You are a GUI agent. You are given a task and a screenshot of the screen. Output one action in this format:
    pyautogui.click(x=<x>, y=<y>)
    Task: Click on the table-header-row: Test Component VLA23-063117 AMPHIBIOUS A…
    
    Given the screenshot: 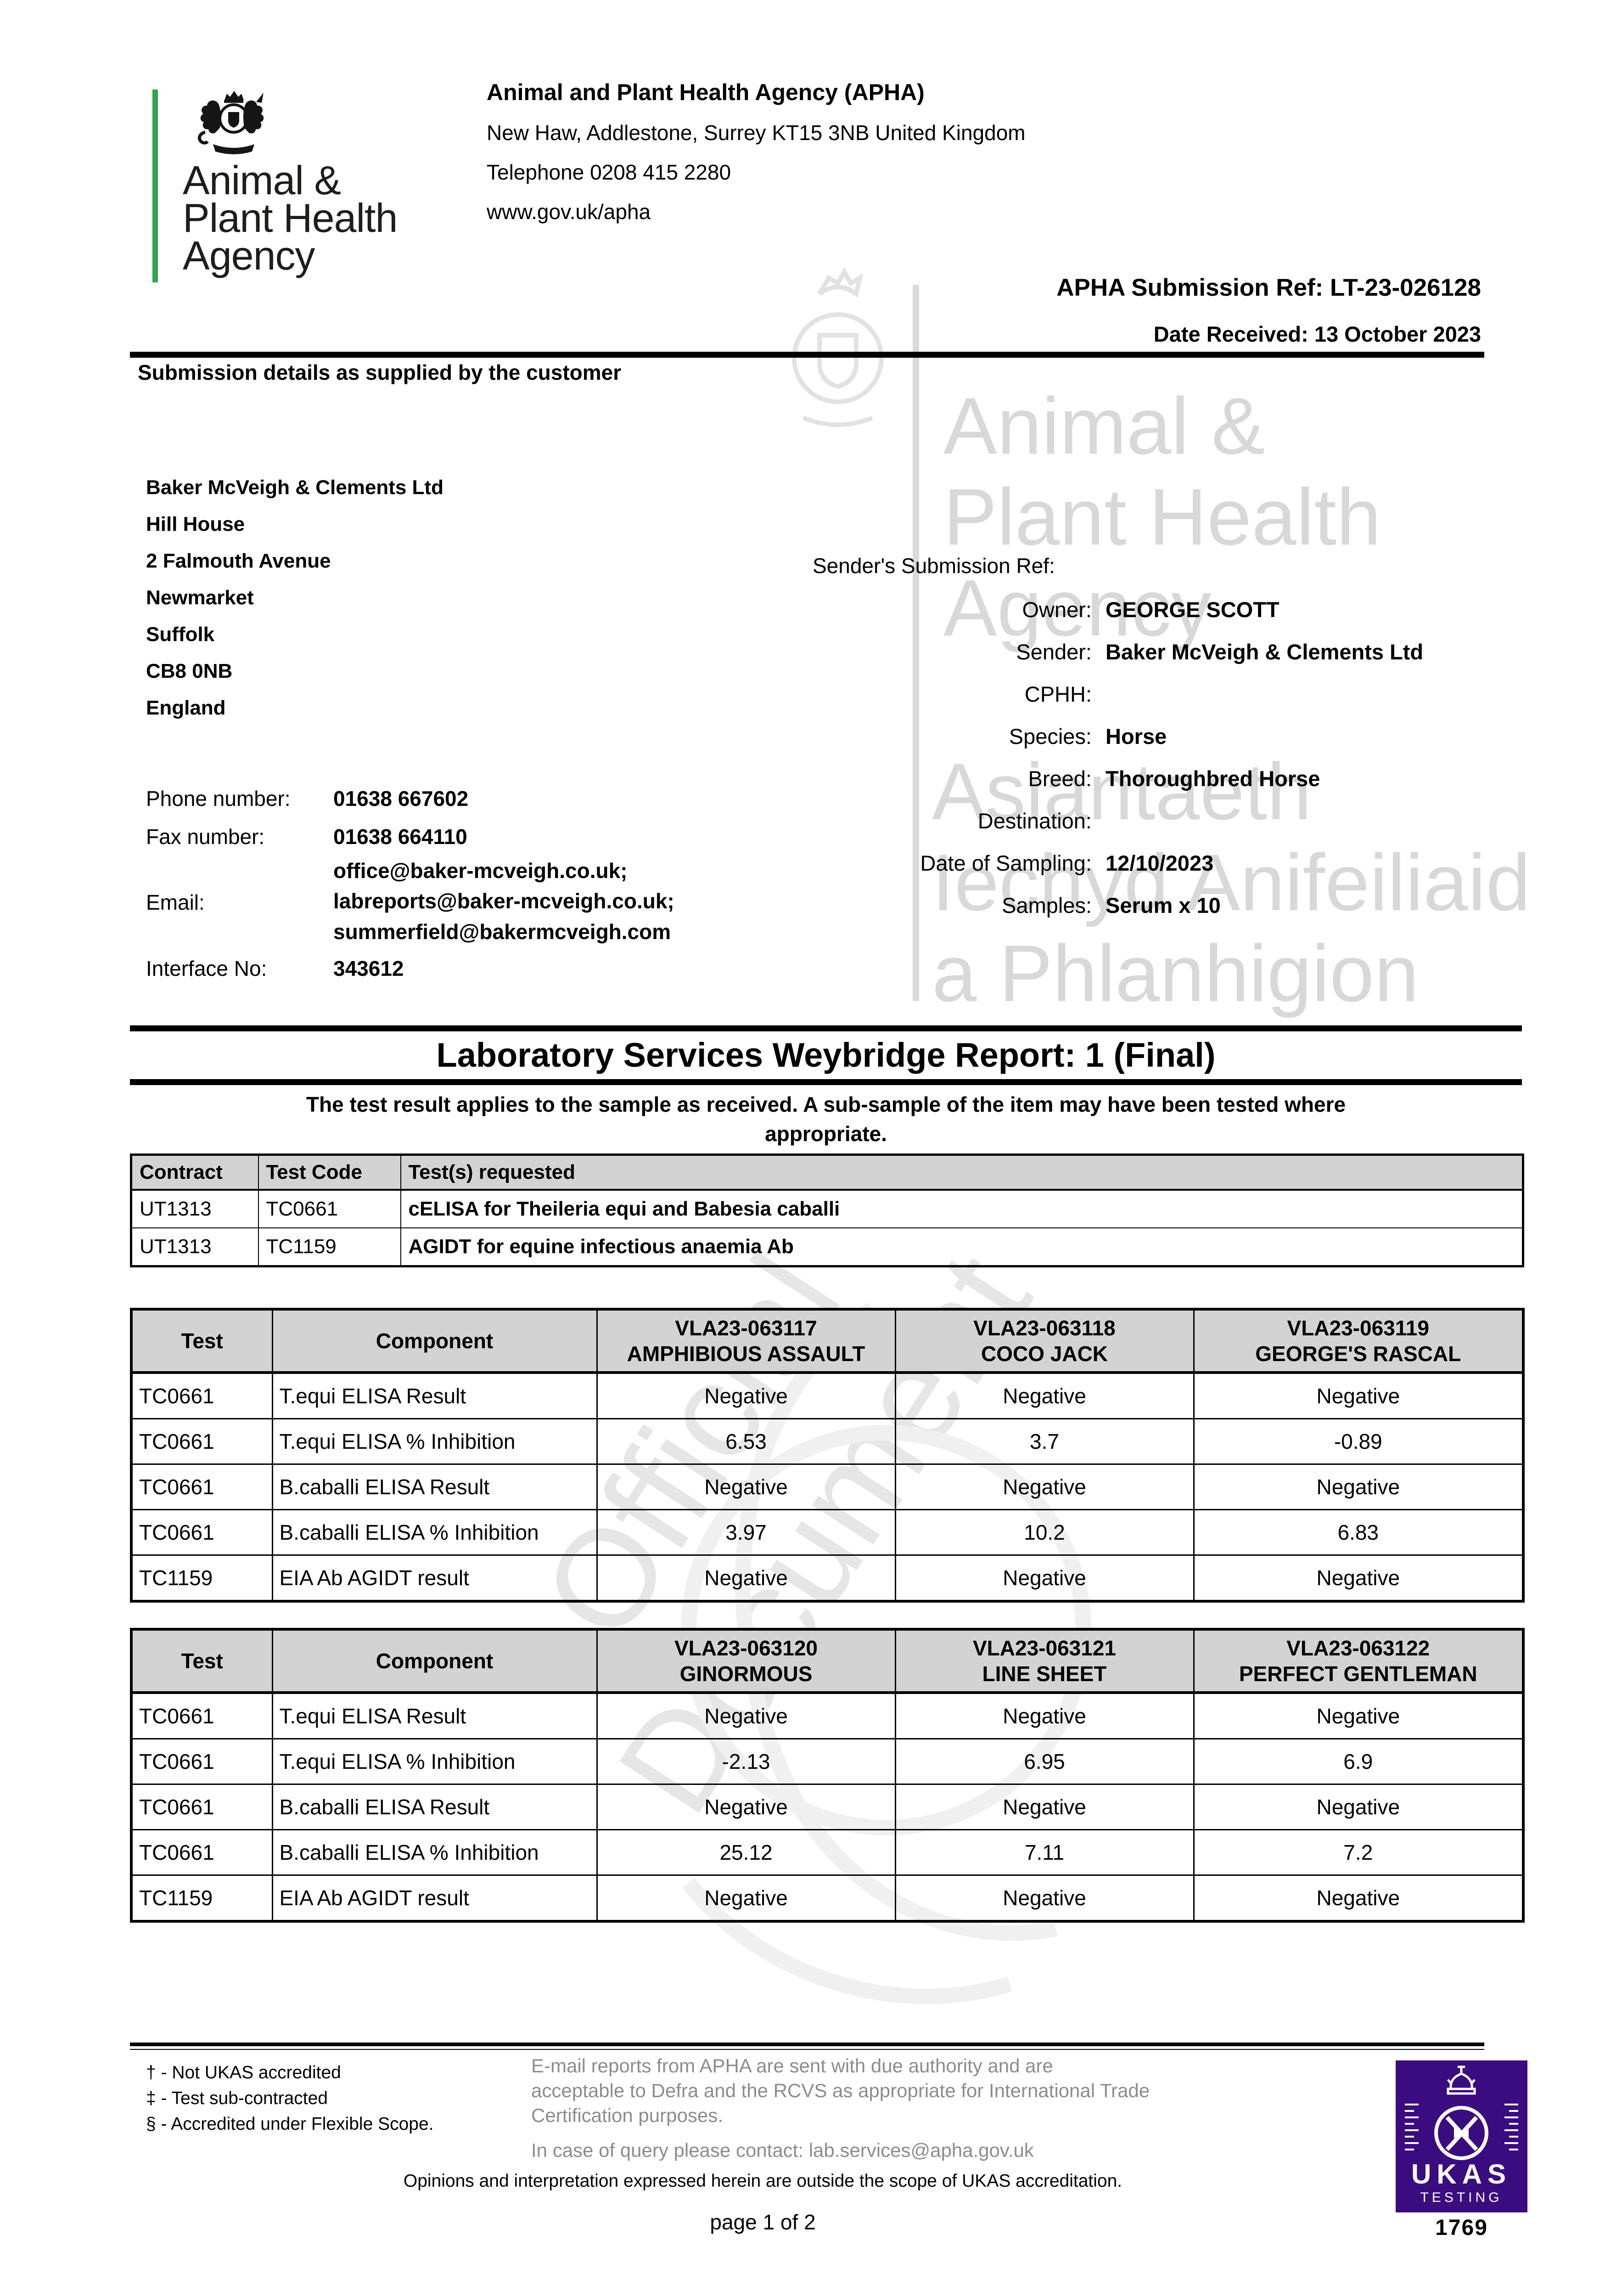 What is the action you would take?
    pyautogui.click(x=827, y=1341)
    